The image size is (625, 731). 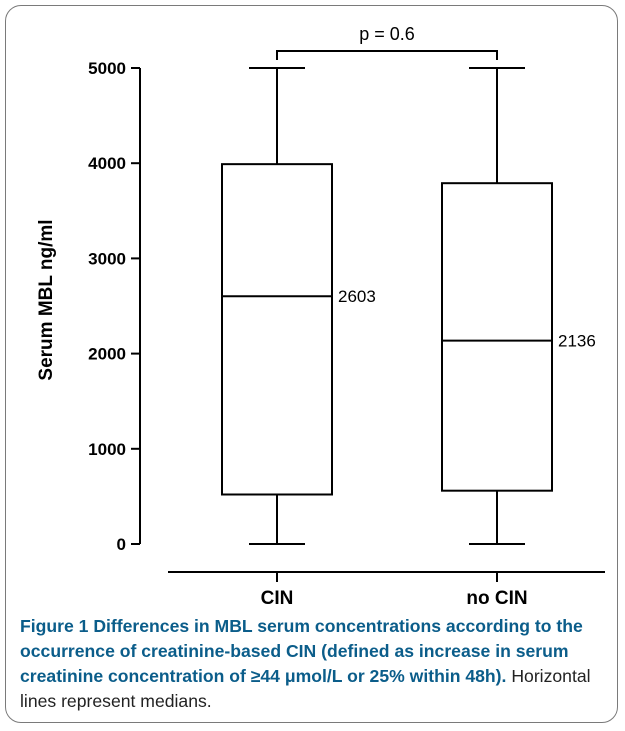 What do you see at coordinates (577, 341) in the screenshot?
I see `median-label-1: 2136` at bounding box center [577, 341].